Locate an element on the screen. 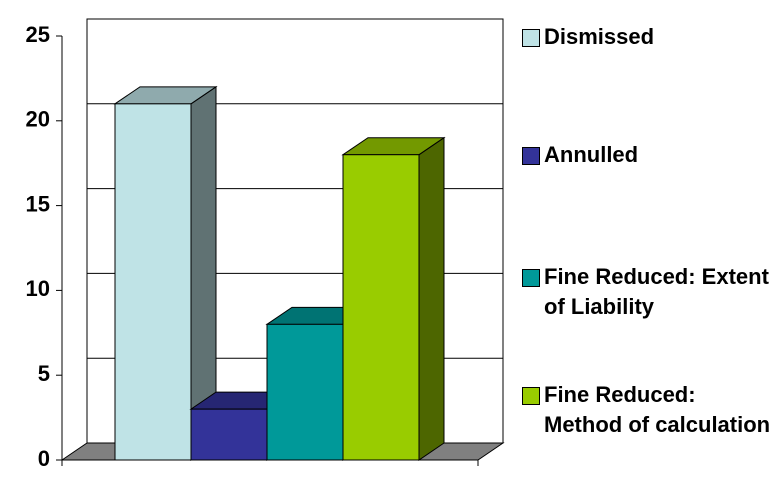 This screenshot has width=779, height=480. y-tick-label: 20 is located at coordinates (38, 119).